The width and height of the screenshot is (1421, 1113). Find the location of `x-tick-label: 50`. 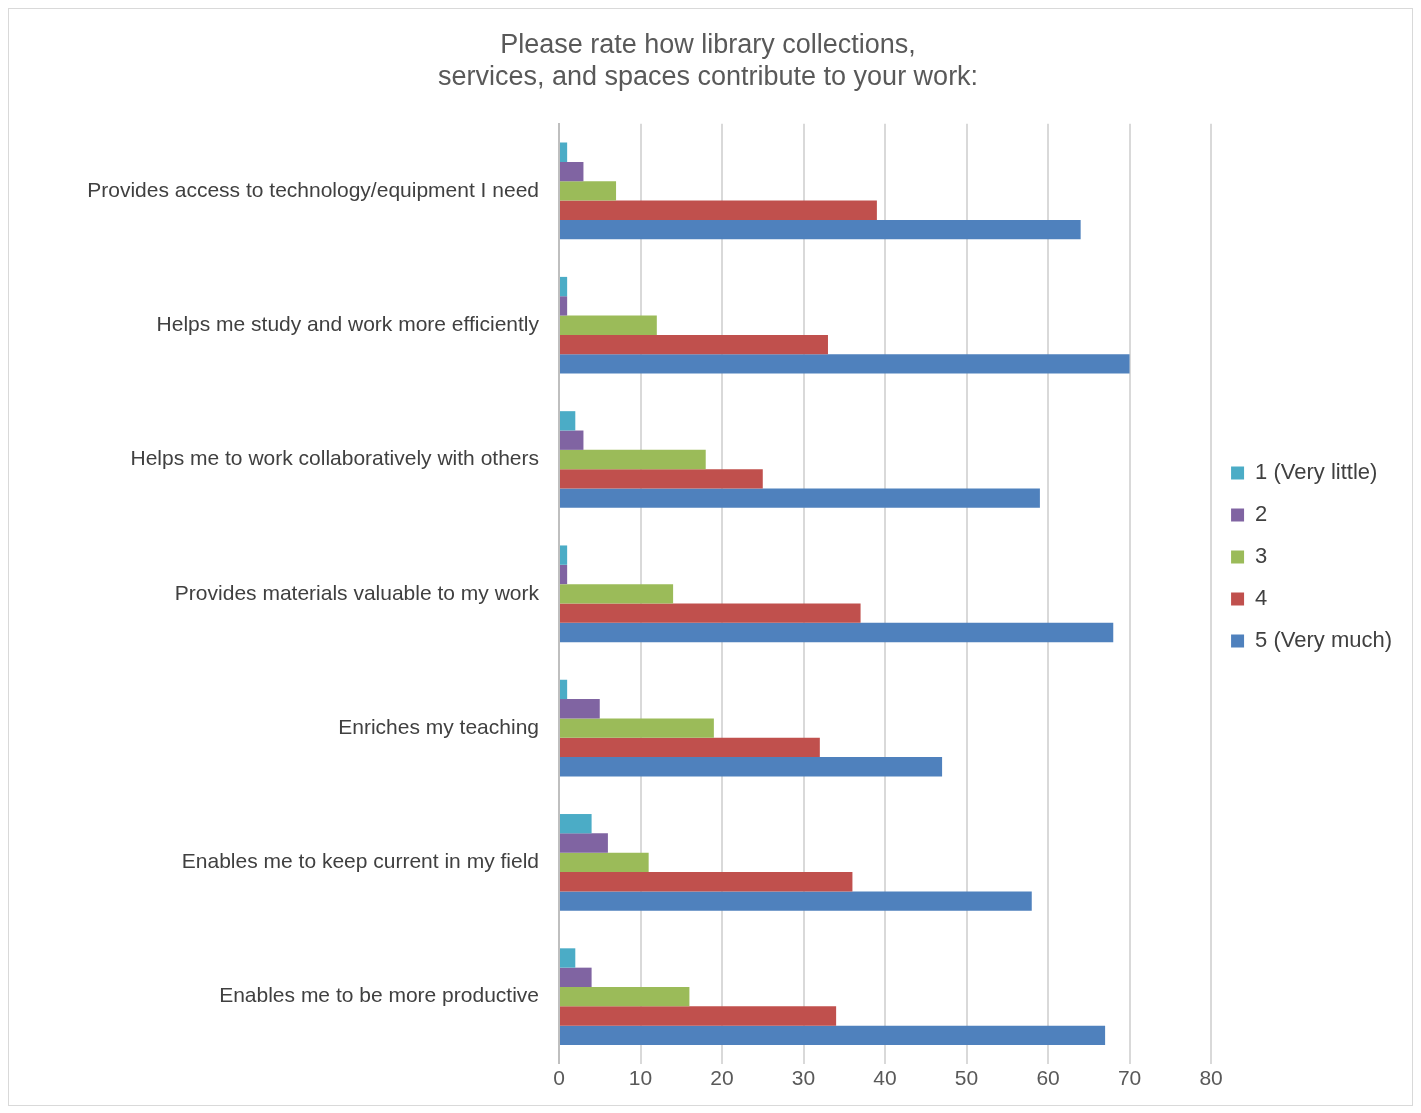

x-tick-label: 50 is located at coordinates (966, 1078).